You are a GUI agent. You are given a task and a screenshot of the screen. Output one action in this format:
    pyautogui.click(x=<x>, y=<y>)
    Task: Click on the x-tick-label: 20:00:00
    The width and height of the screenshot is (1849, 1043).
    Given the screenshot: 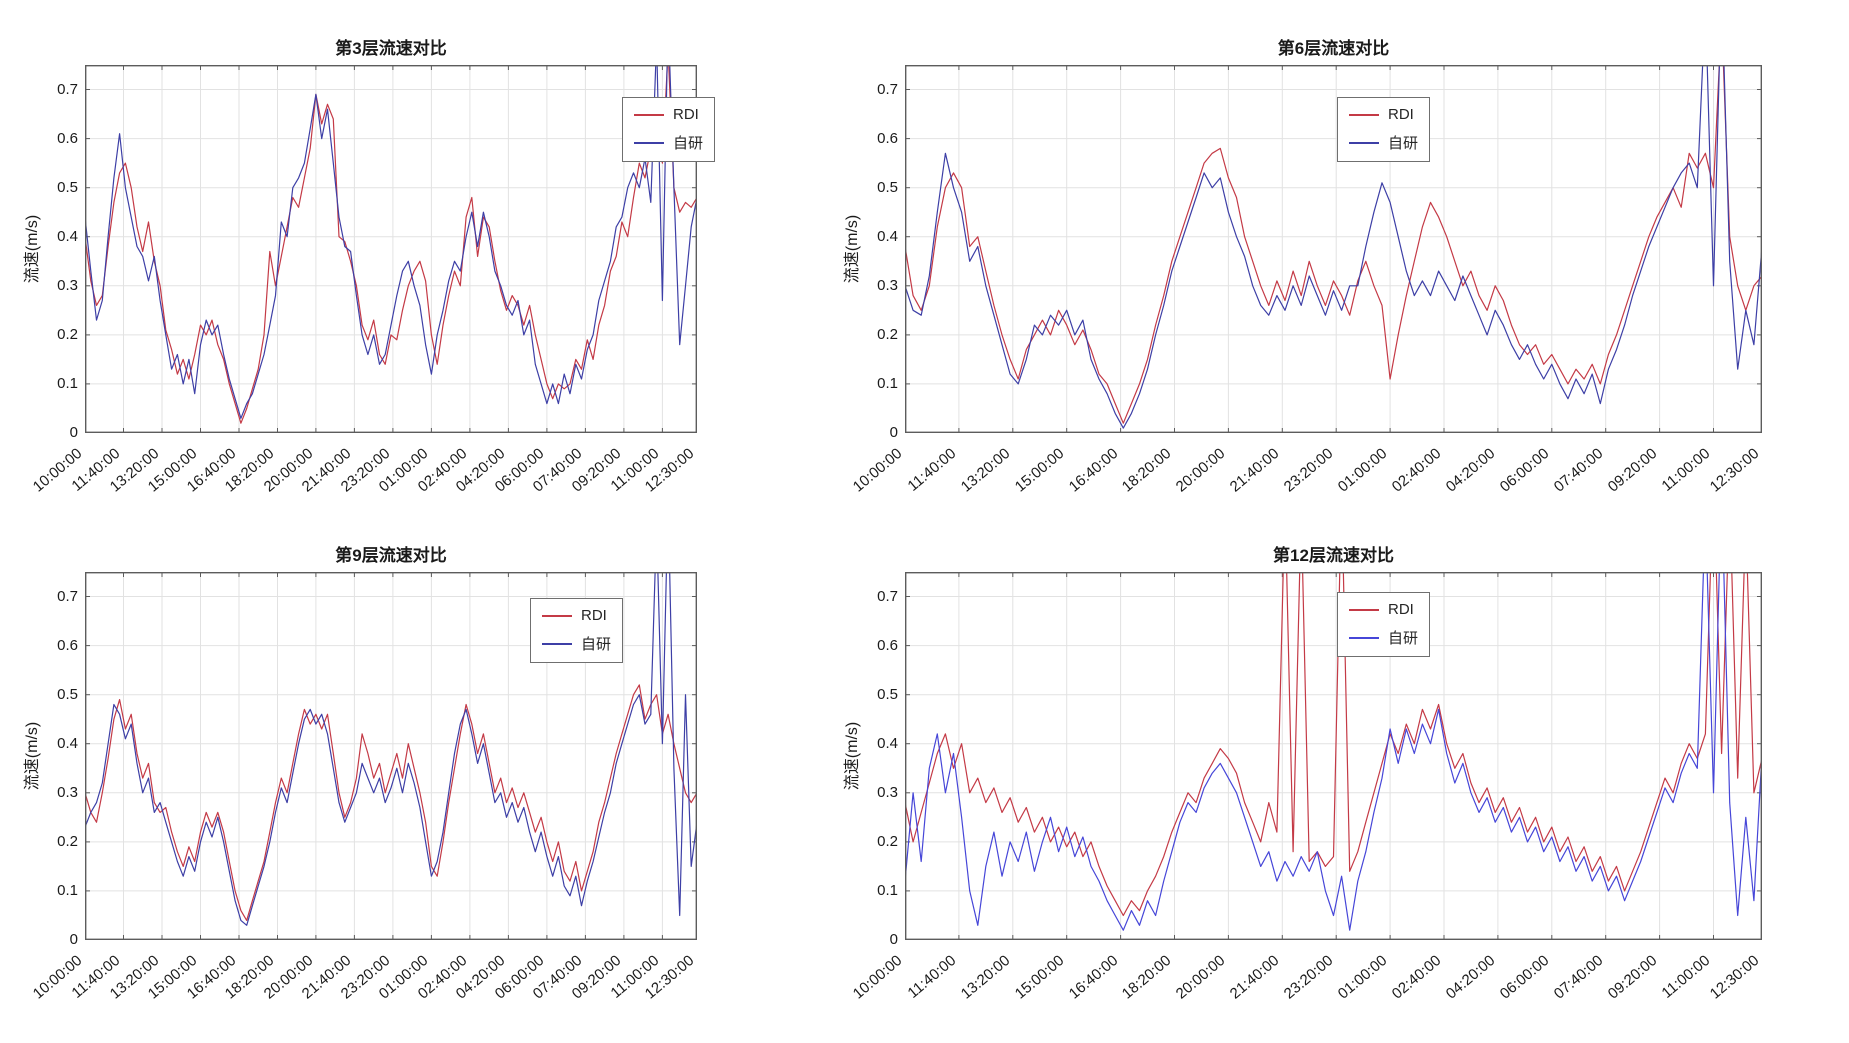 What is the action you would take?
    pyautogui.click(x=1200, y=470)
    